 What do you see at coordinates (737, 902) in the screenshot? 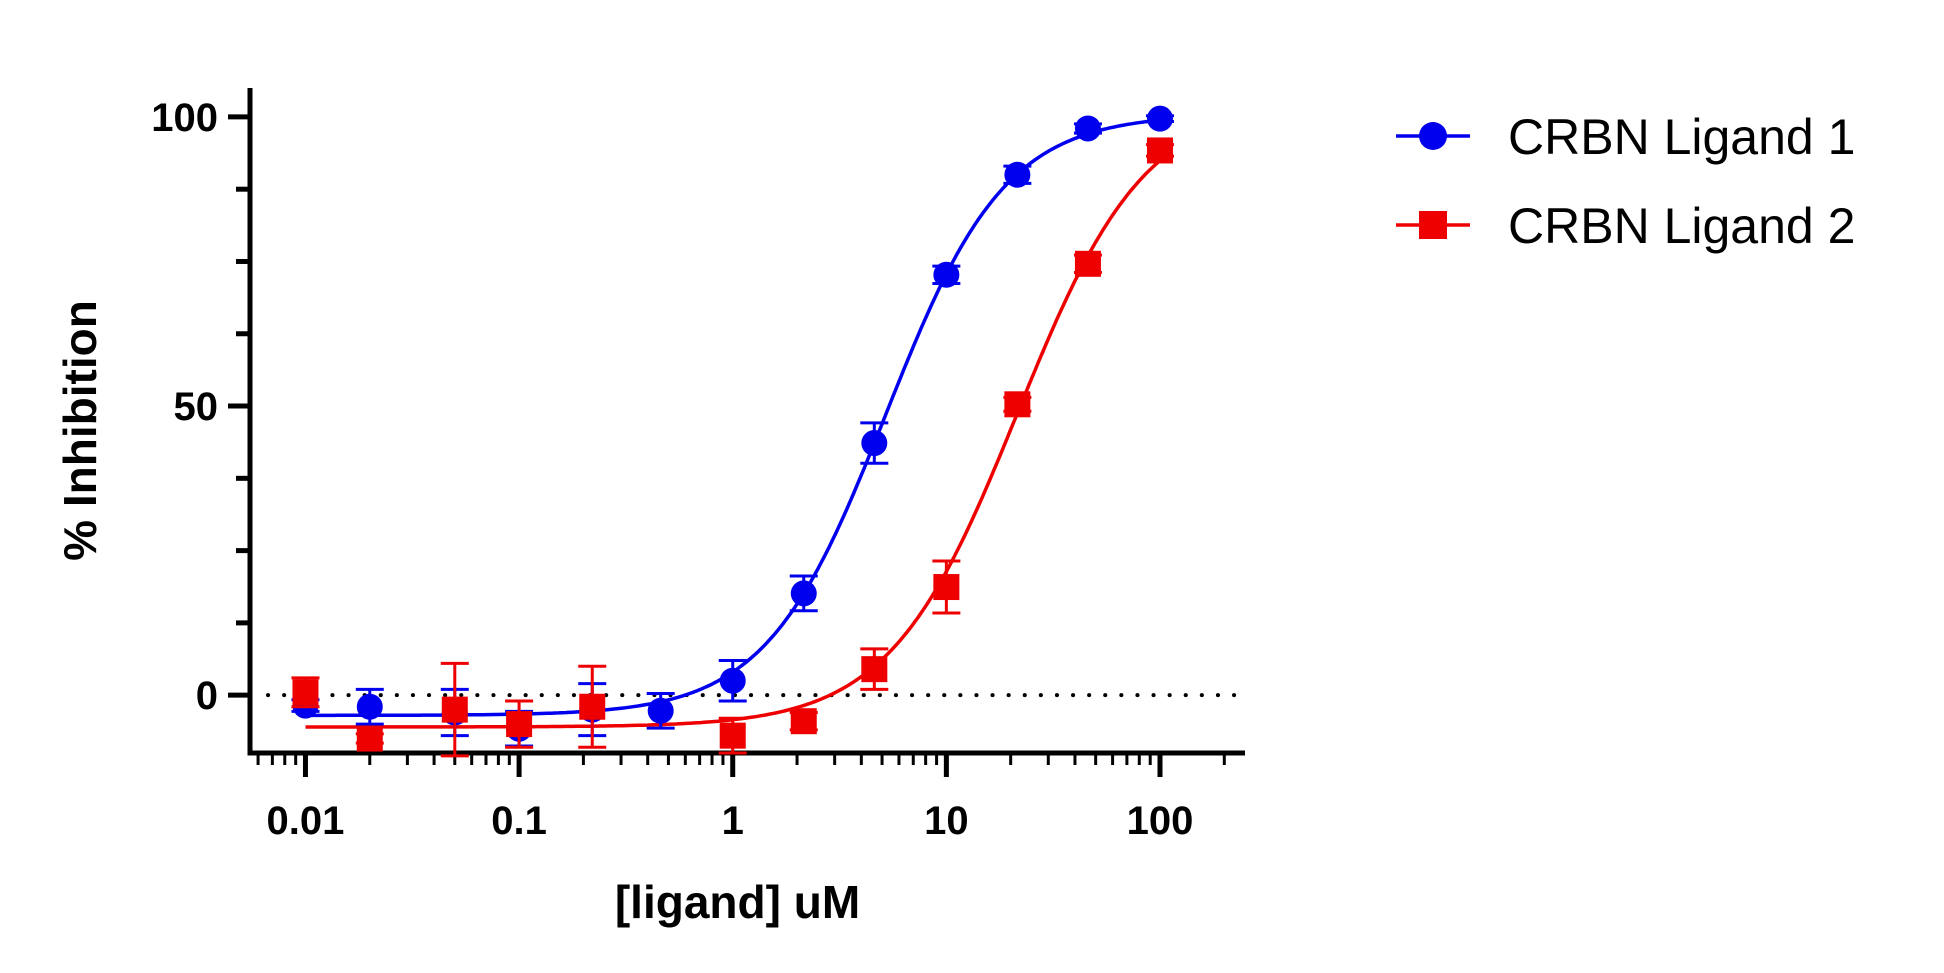
I see `x-axis-title: [ligand] uM` at bounding box center [737, 902].